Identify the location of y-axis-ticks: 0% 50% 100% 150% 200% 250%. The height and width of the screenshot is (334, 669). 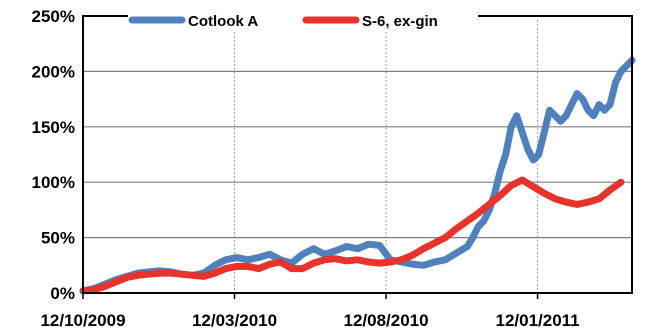
(53, 155).